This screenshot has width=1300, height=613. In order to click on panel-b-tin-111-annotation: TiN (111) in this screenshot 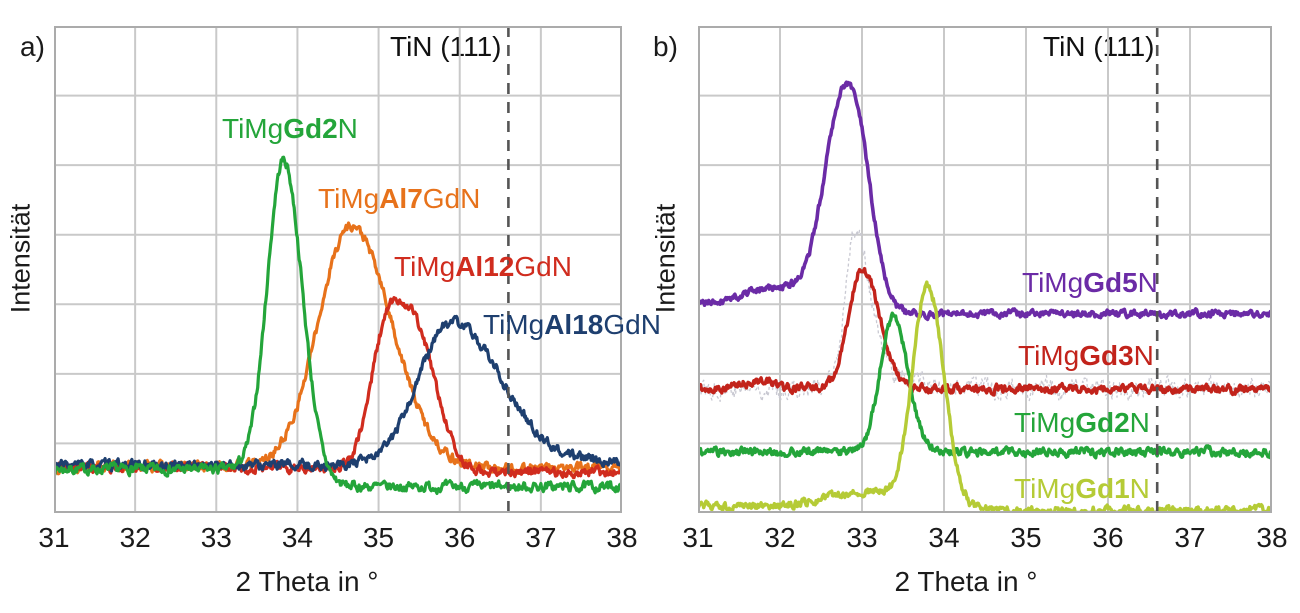, I will do `click(1099, 46)`.